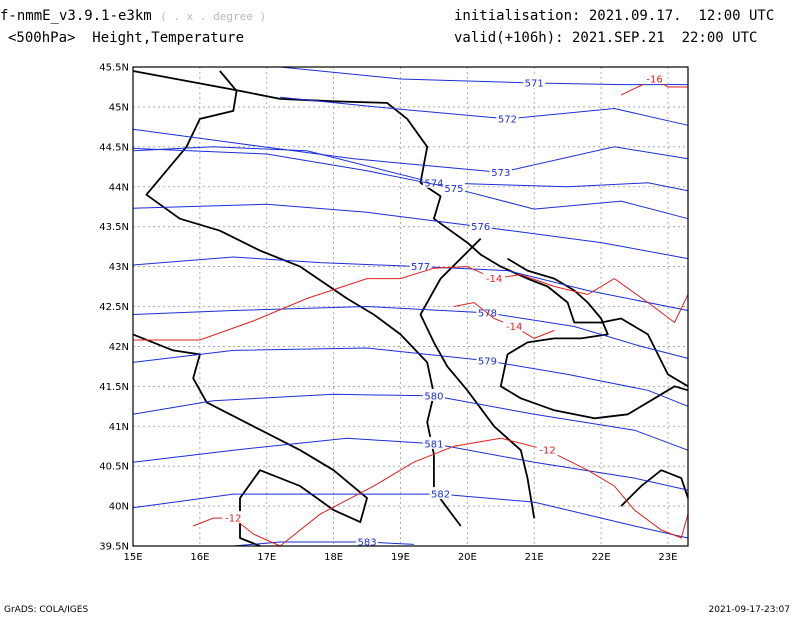 Image resolution: width=800 pixels, height=618 pixels. I want to click on lat-tick-label: 45.5N, so click(114, 68).